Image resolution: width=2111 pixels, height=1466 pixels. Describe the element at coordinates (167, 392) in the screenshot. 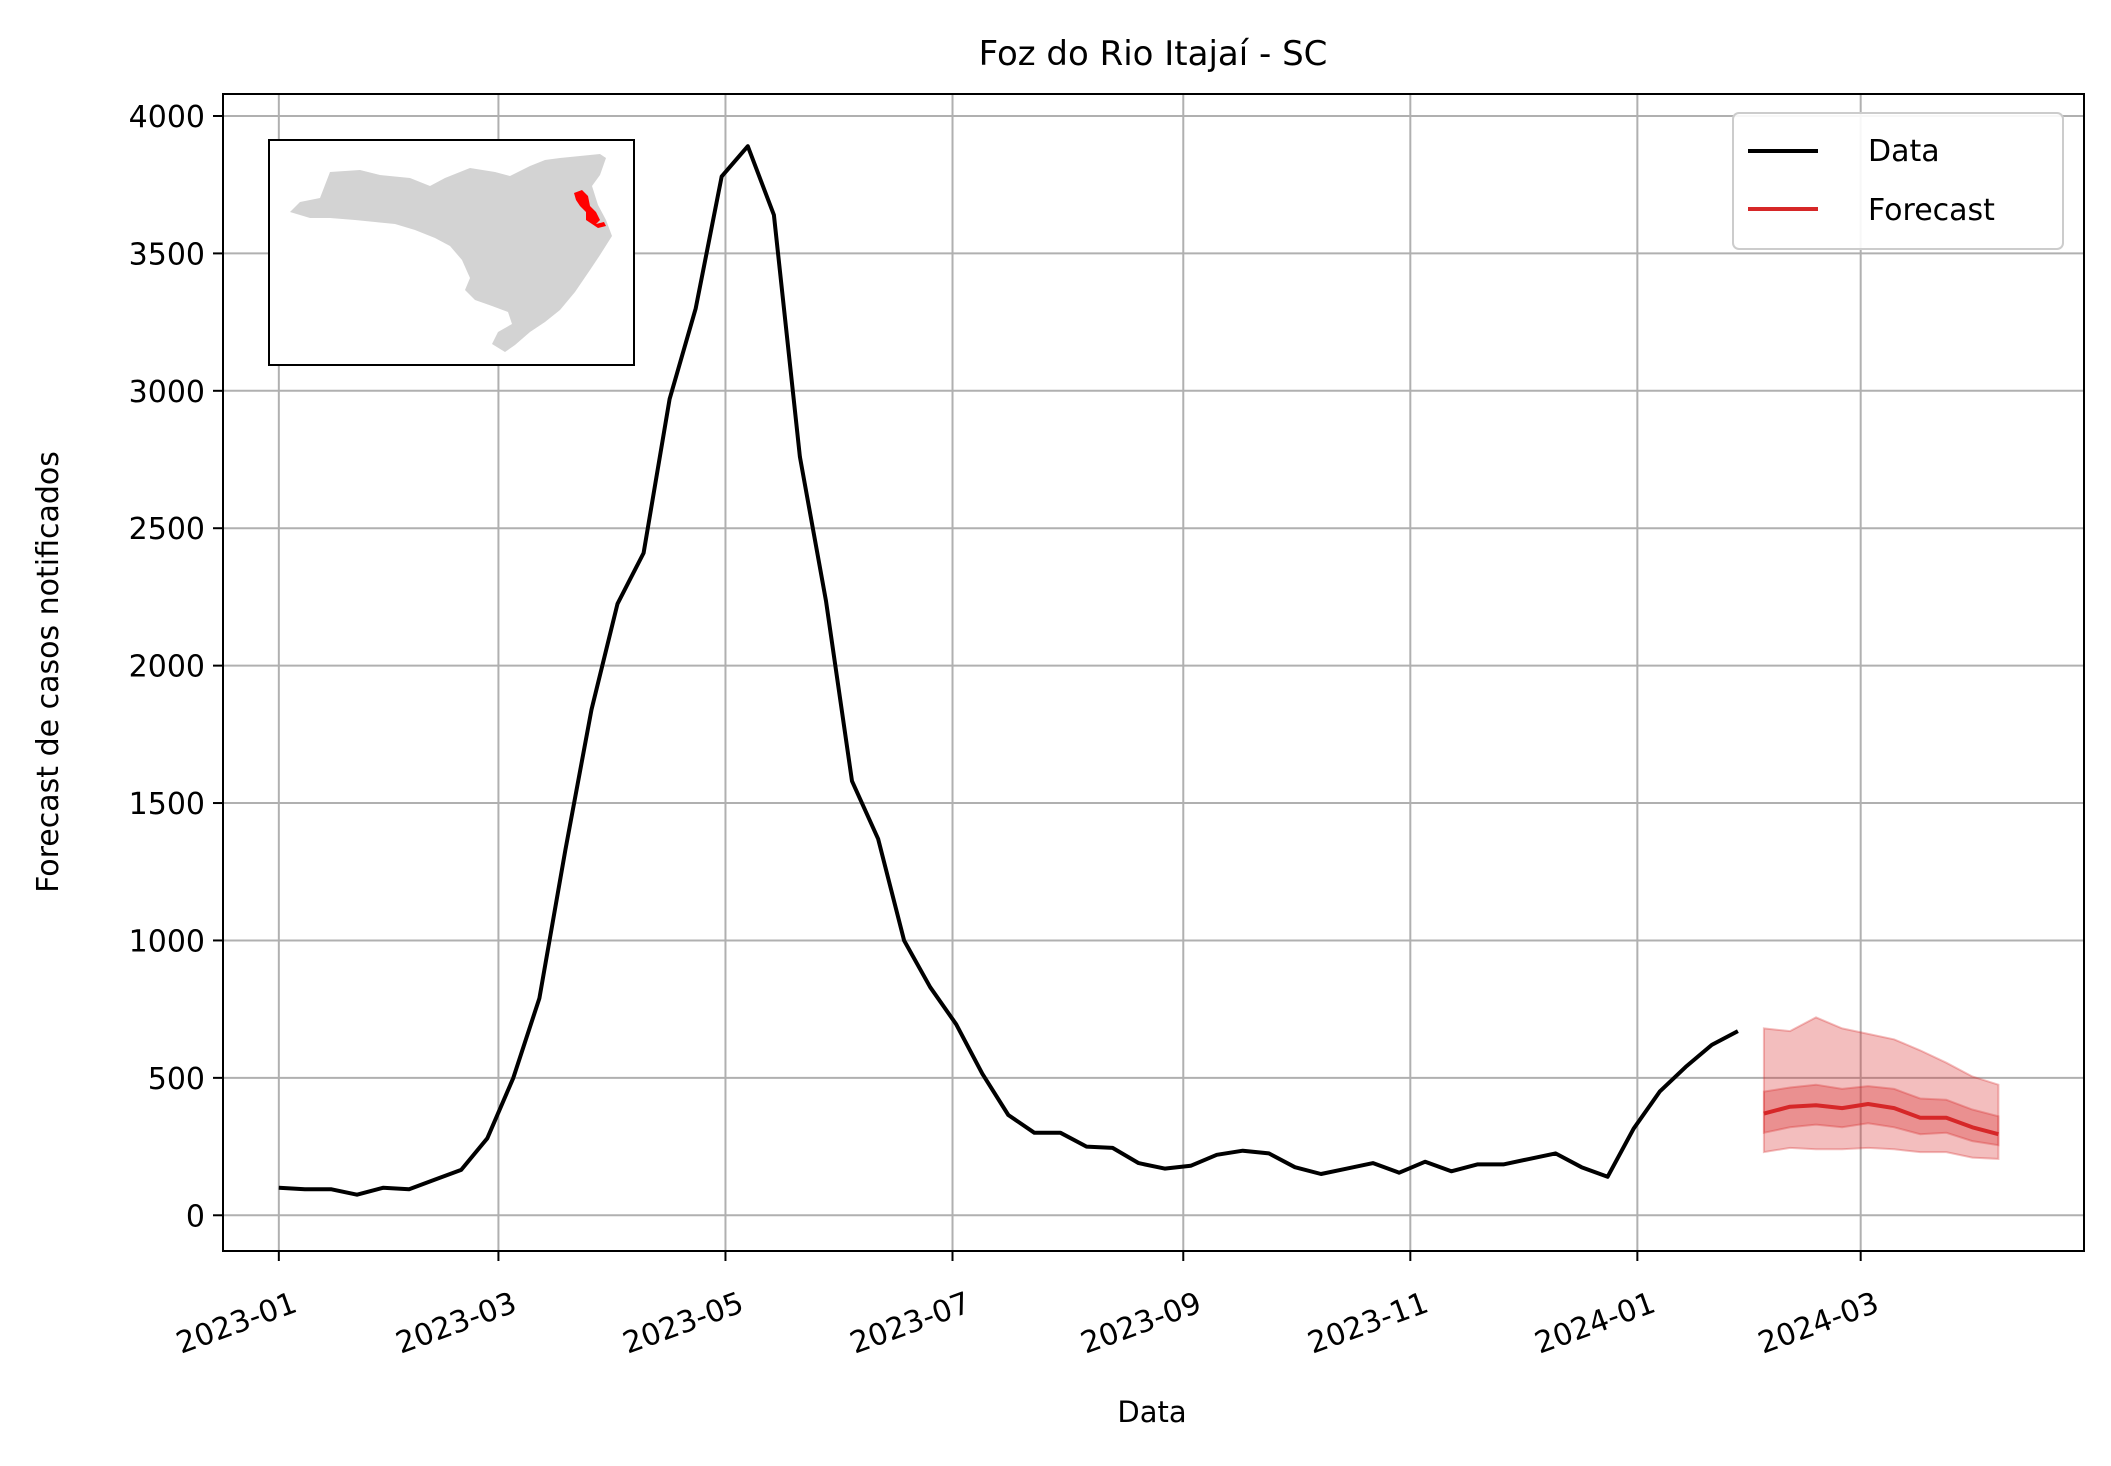

I see `y-tick-label: 3000` at that location.